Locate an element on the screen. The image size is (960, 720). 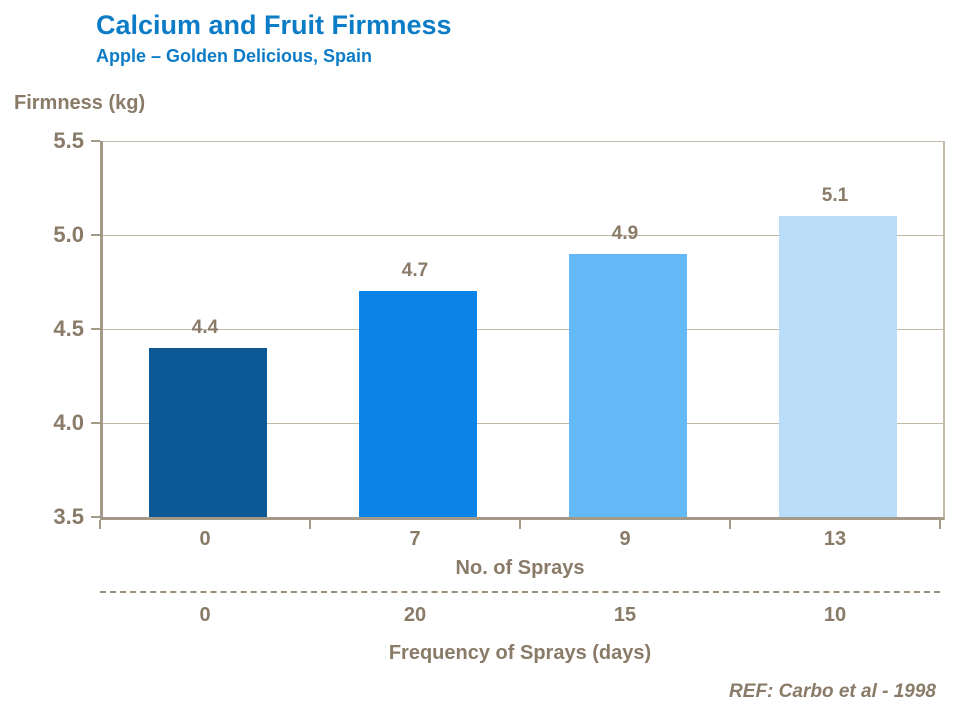
y-tick-label: 4.5 is located at coordinates (68, 328).